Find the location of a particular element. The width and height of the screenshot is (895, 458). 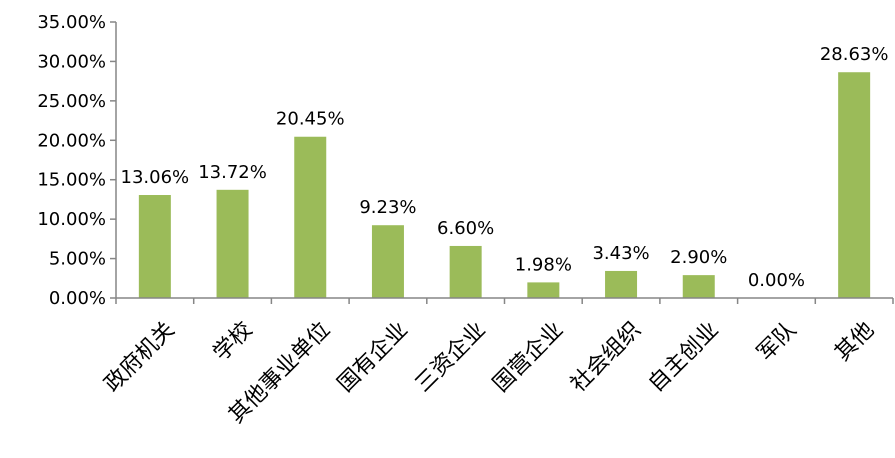

data-label: 20.45% is located at coordinates (310, 119).